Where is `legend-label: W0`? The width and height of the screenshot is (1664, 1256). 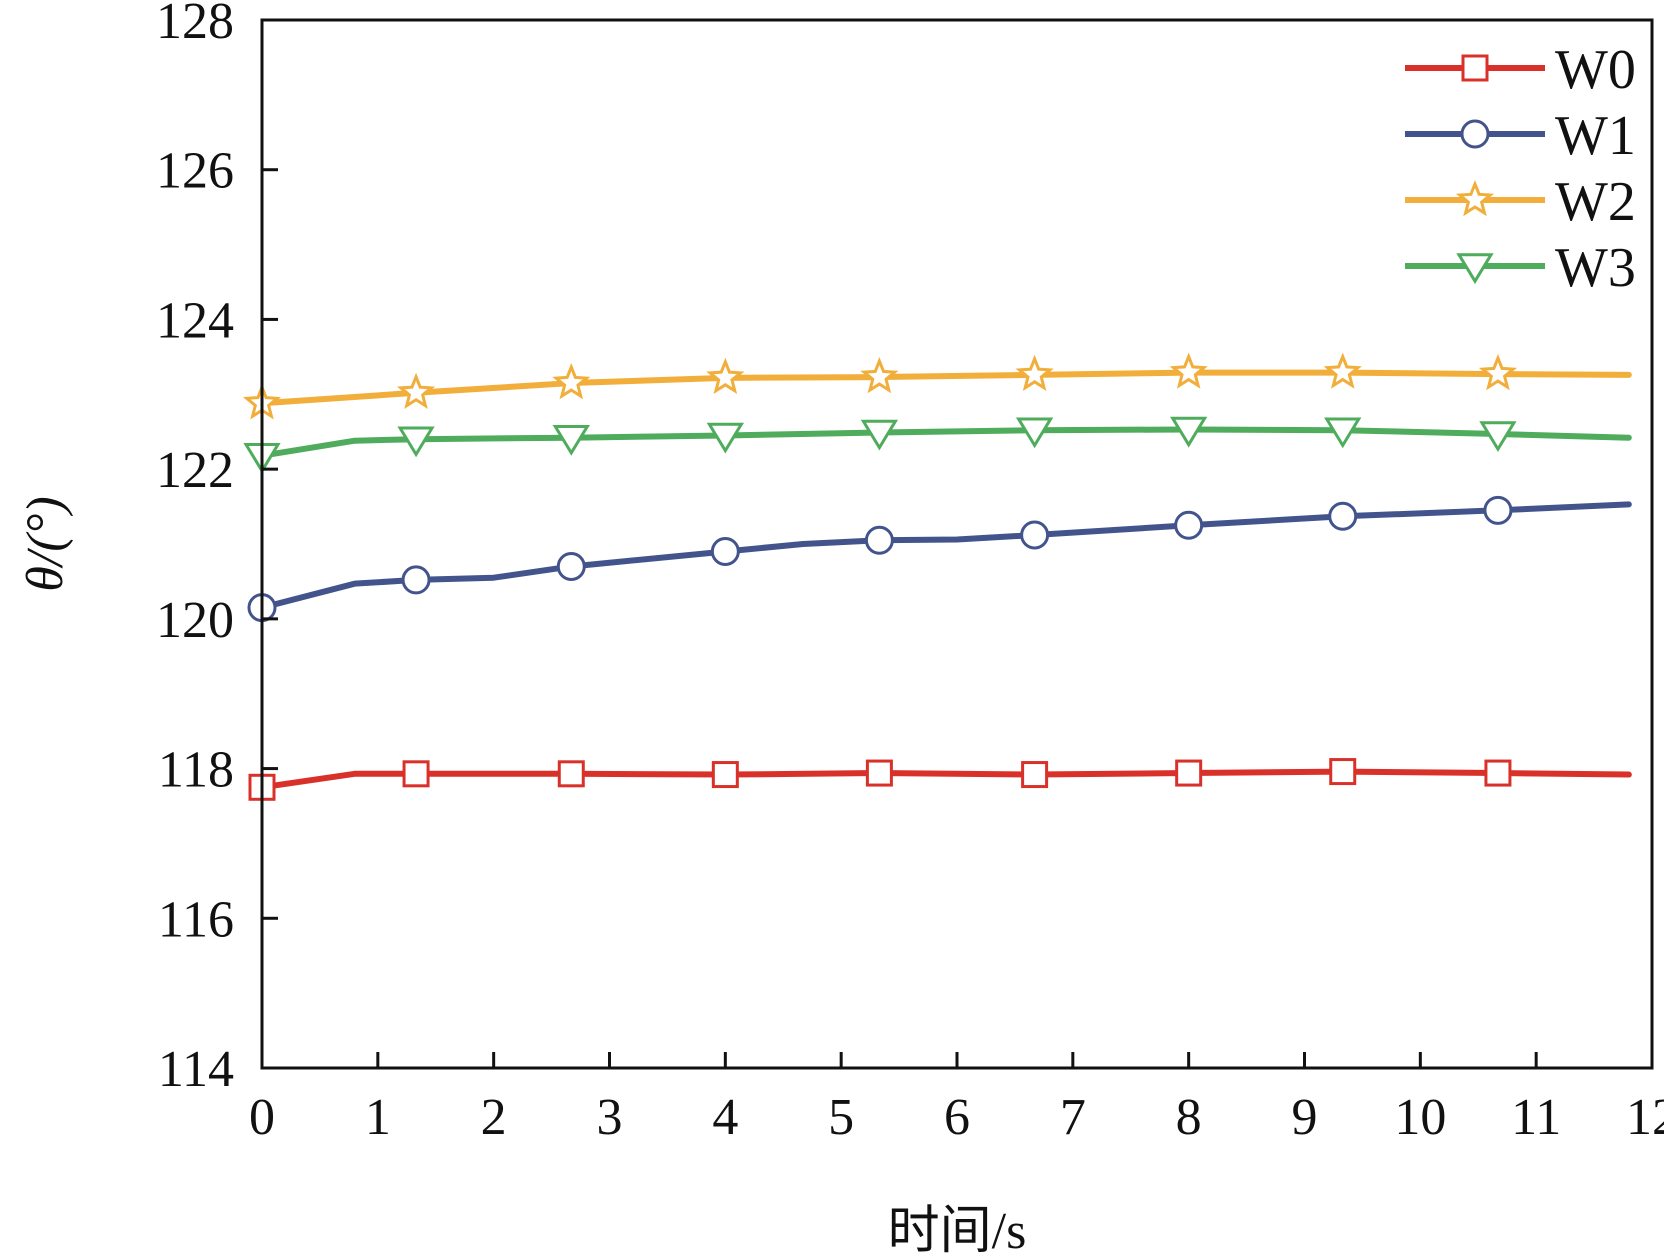
legend-label: W0 is located at coordinates (1595, 70).